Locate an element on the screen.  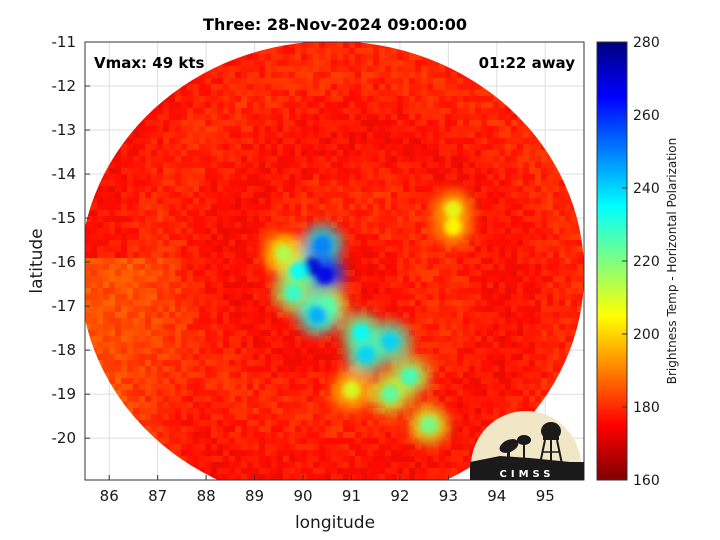
colorbar-tick-label: 240 is located at coordinates (646, 189).